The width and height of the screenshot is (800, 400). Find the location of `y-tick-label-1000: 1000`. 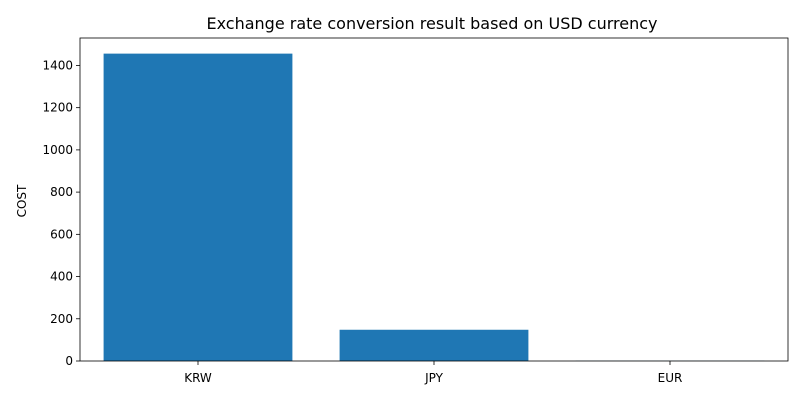

y-tick-label-1000: 1000 is located at coordinates (57, 150).